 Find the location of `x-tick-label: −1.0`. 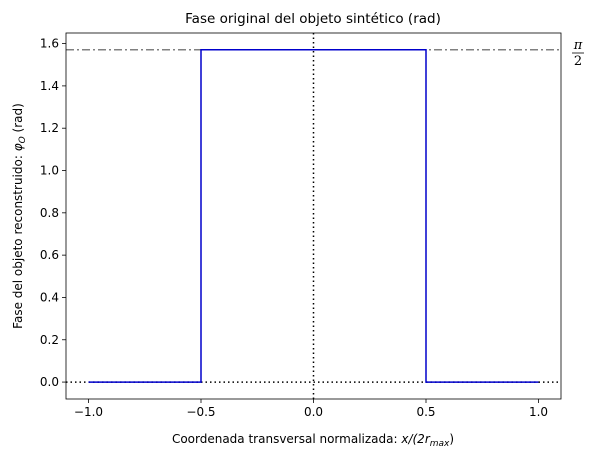

x-tick-label: −1.0 is located at coordinates (88, 412).